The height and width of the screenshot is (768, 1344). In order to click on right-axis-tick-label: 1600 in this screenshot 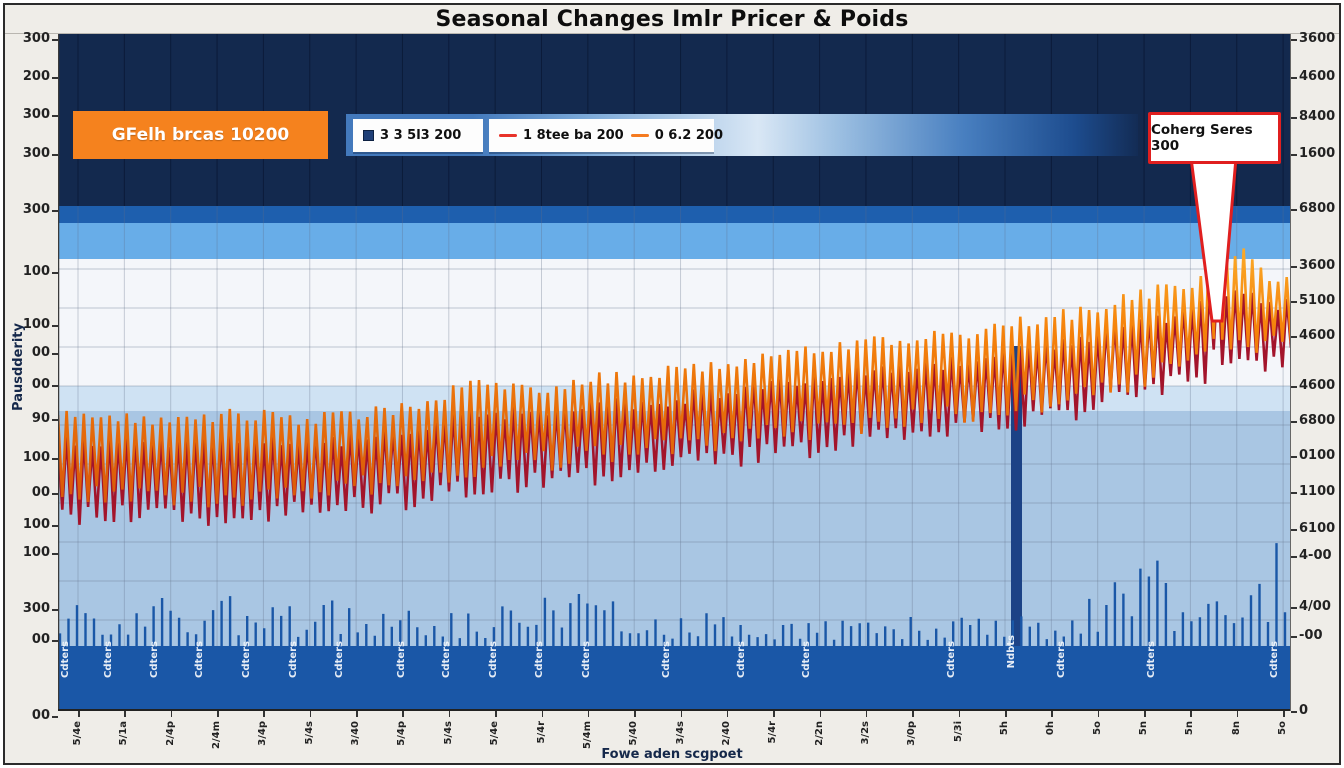, I will do `click(1317, 153)`.